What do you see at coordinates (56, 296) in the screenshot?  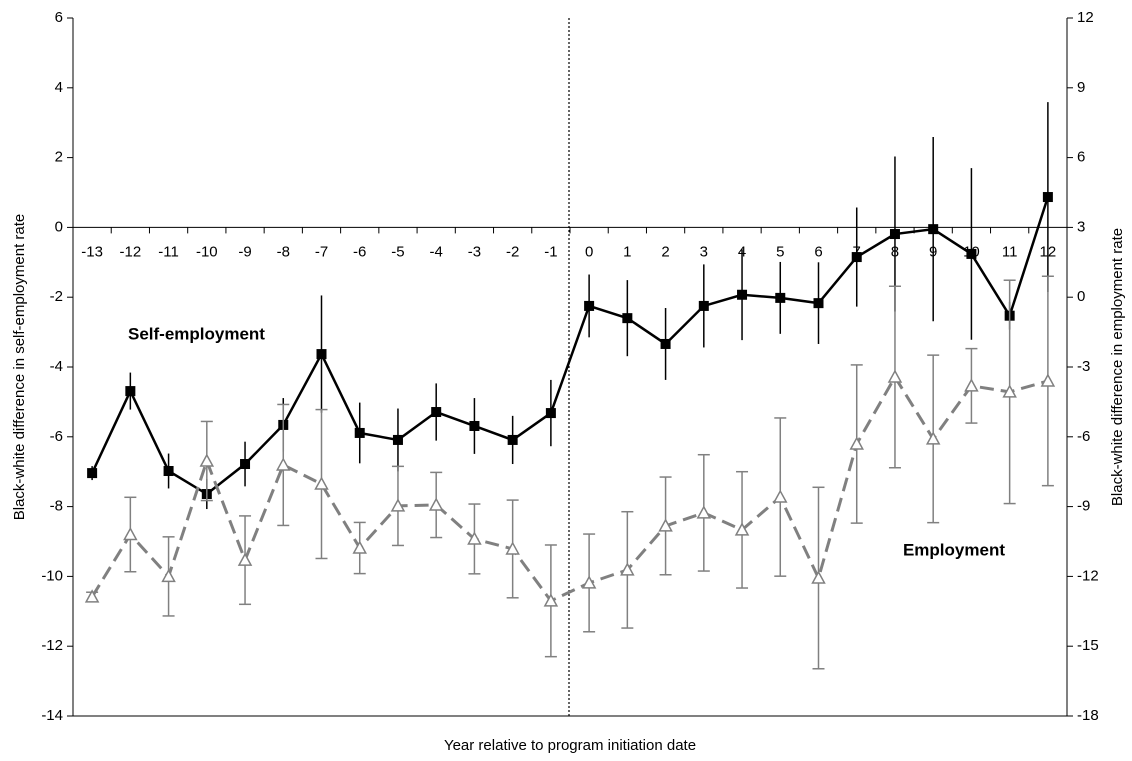 I see `y-tick-label: -2` at bounding box center [56, 296].